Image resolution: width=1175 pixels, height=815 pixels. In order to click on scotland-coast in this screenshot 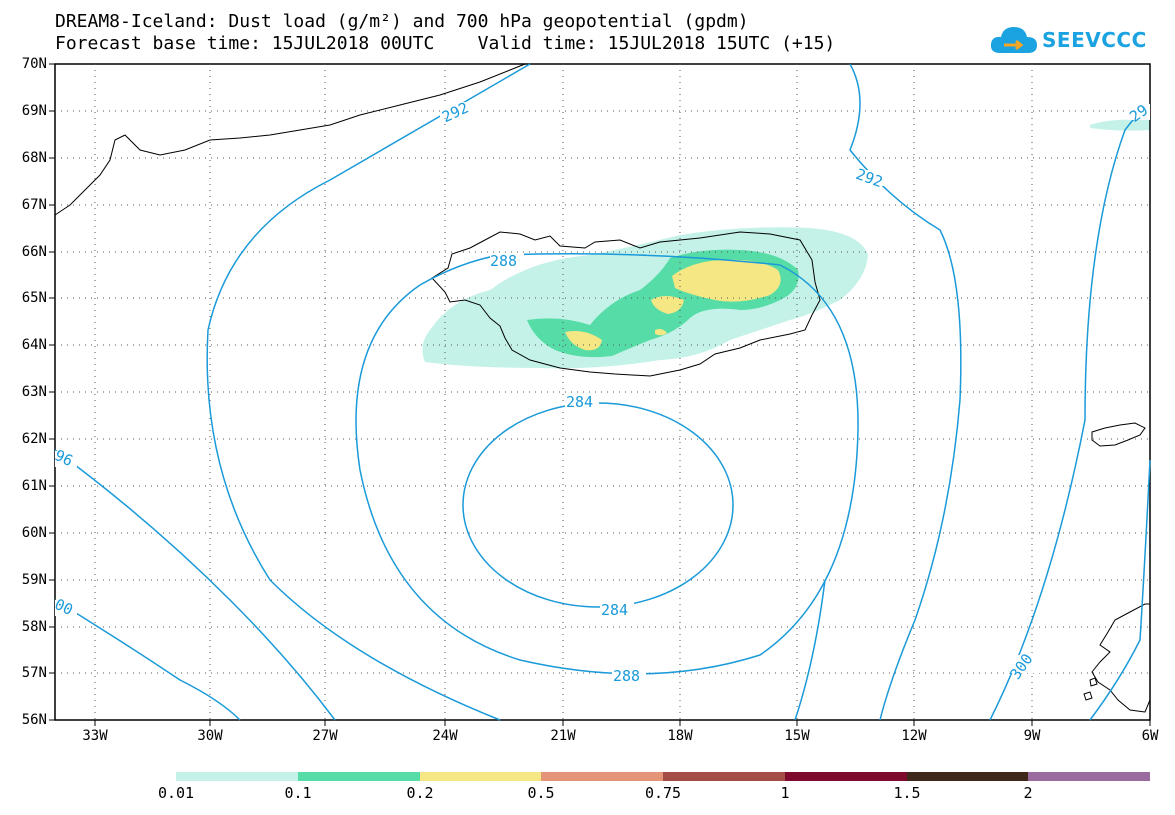, I will do `click(1121, 658)`.